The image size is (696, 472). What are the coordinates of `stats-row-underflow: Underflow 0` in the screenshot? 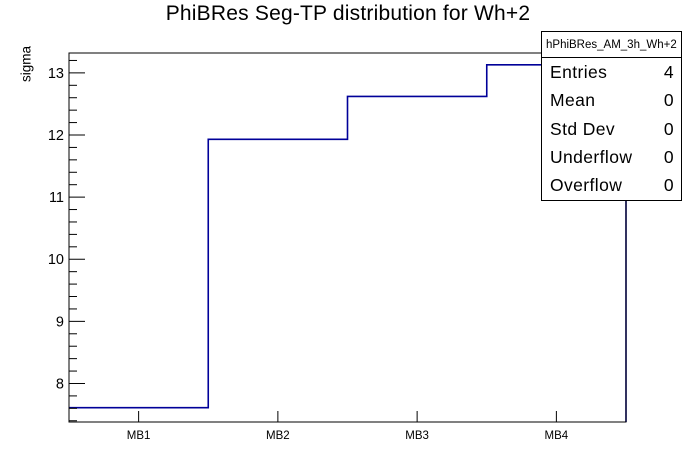 It's located at (611, 157).